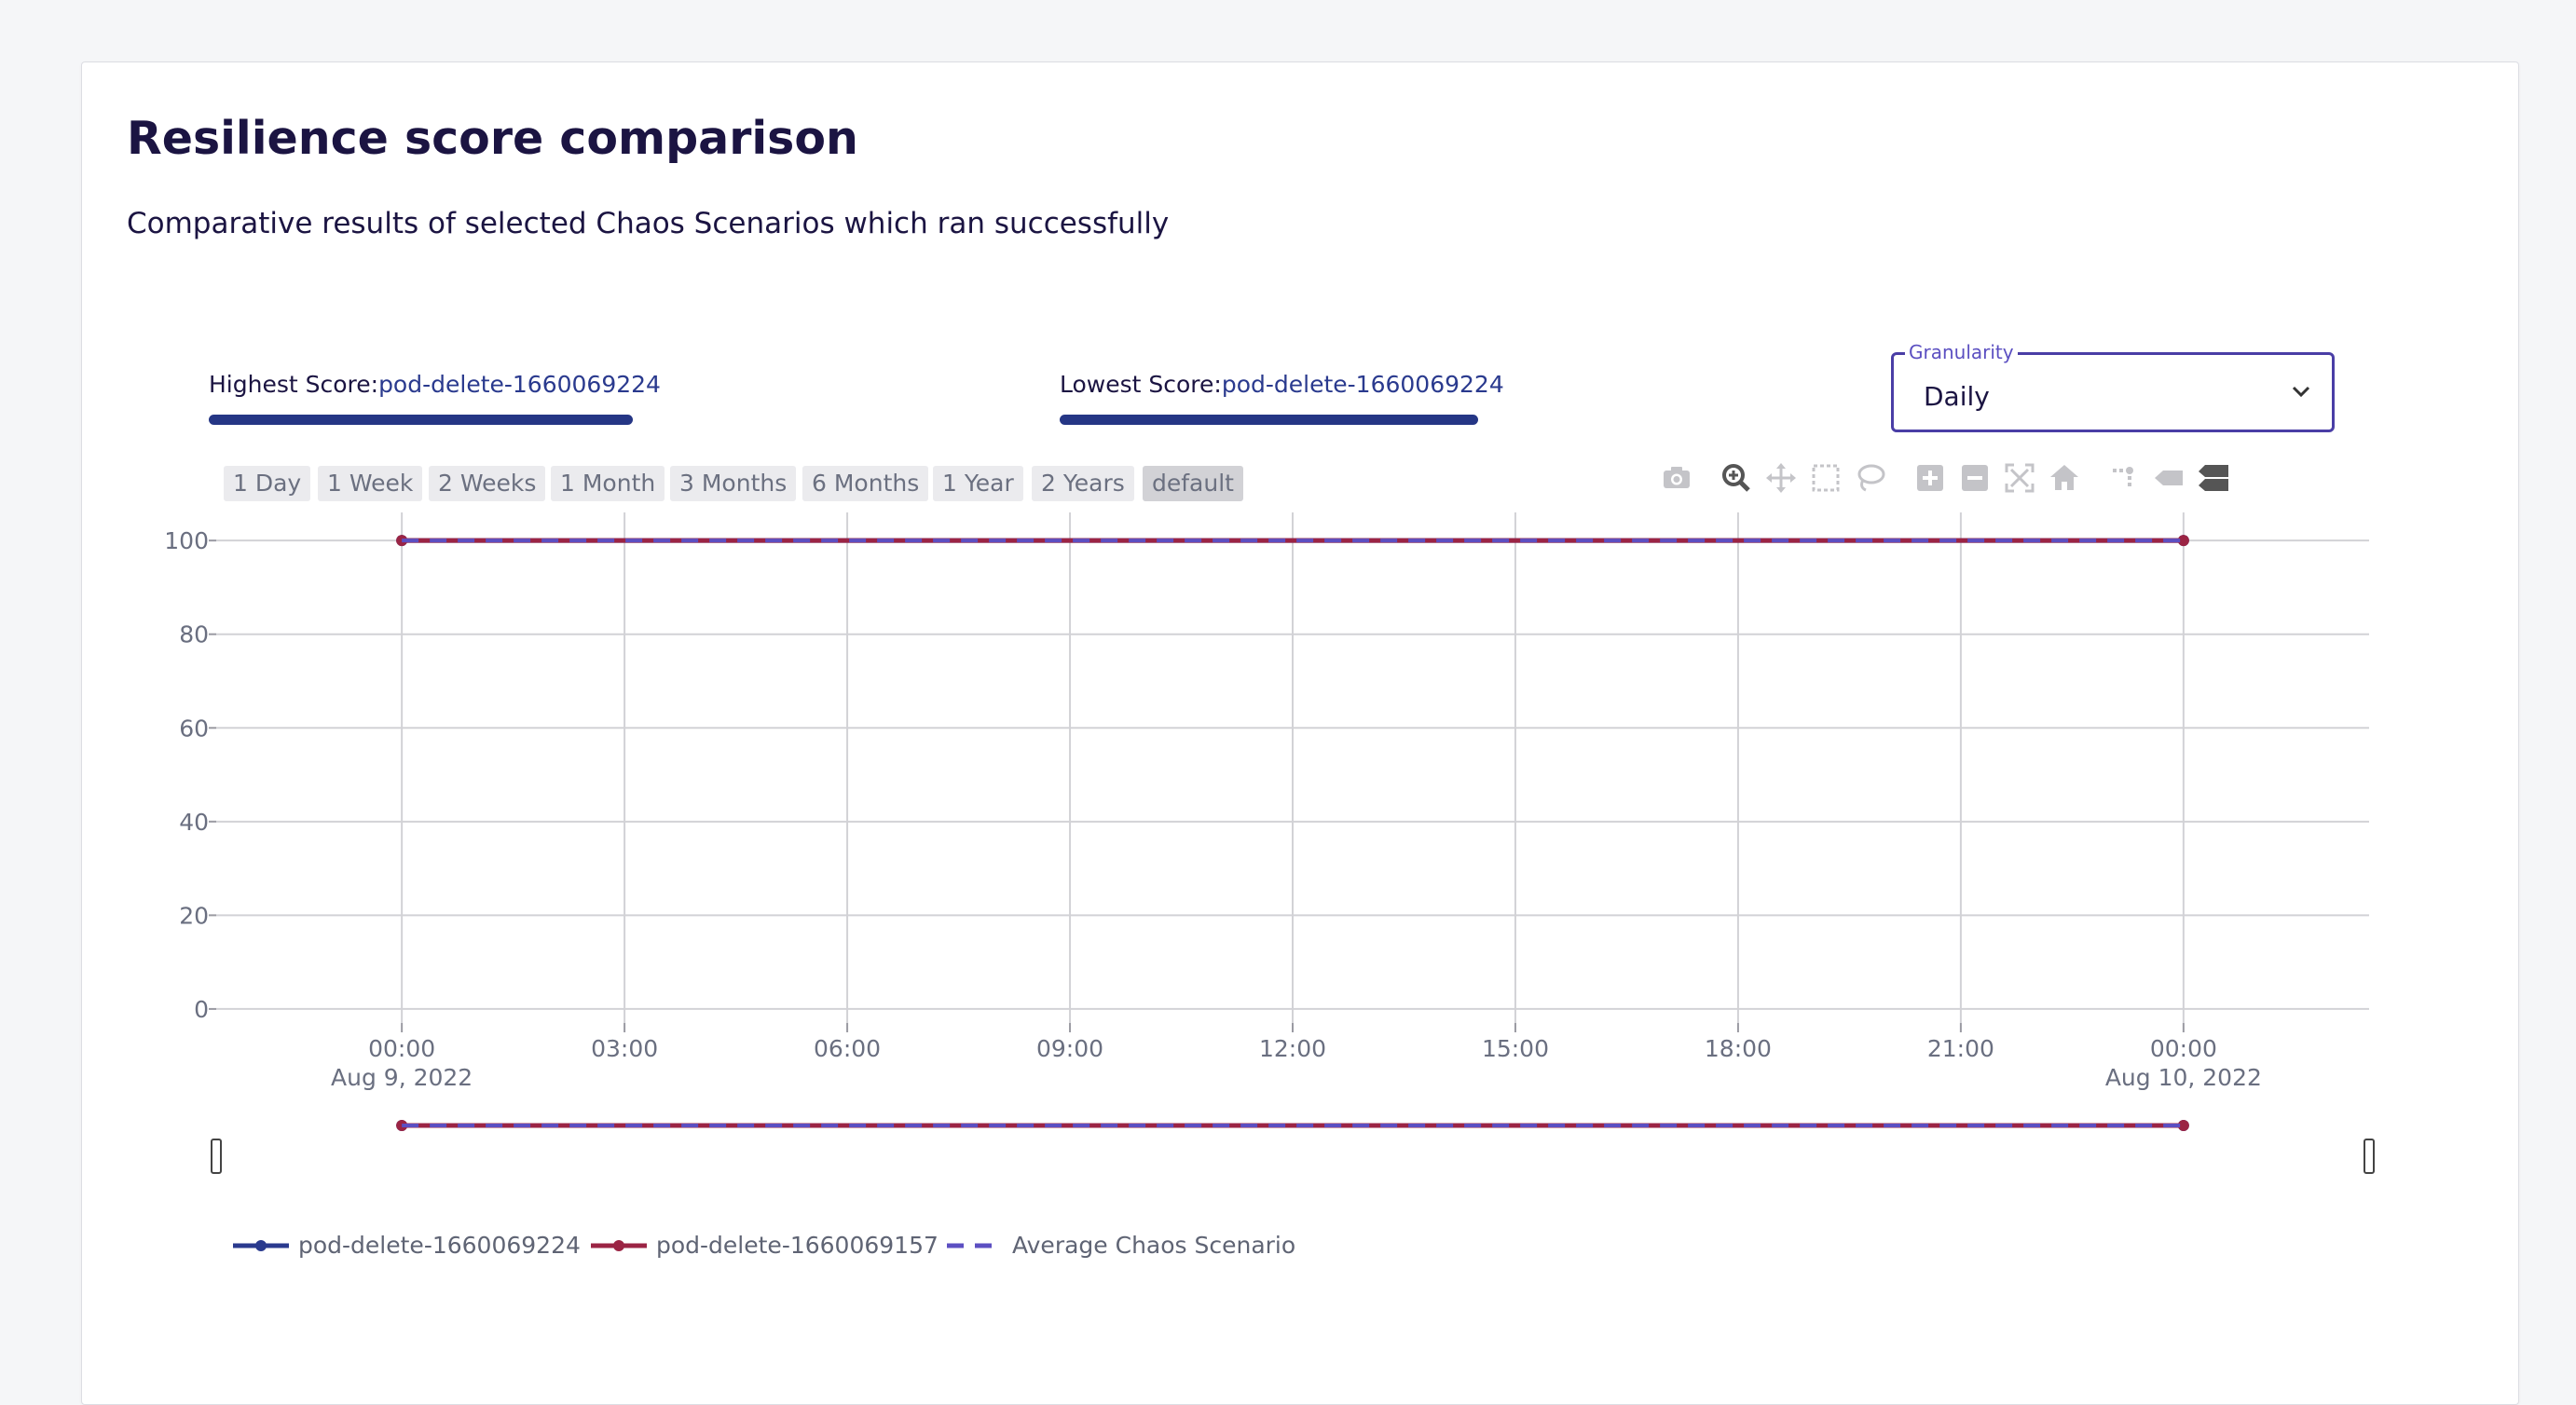  I want to click on highest-score: Highest Score:pod-delete-1660069224, so click(435, 384).